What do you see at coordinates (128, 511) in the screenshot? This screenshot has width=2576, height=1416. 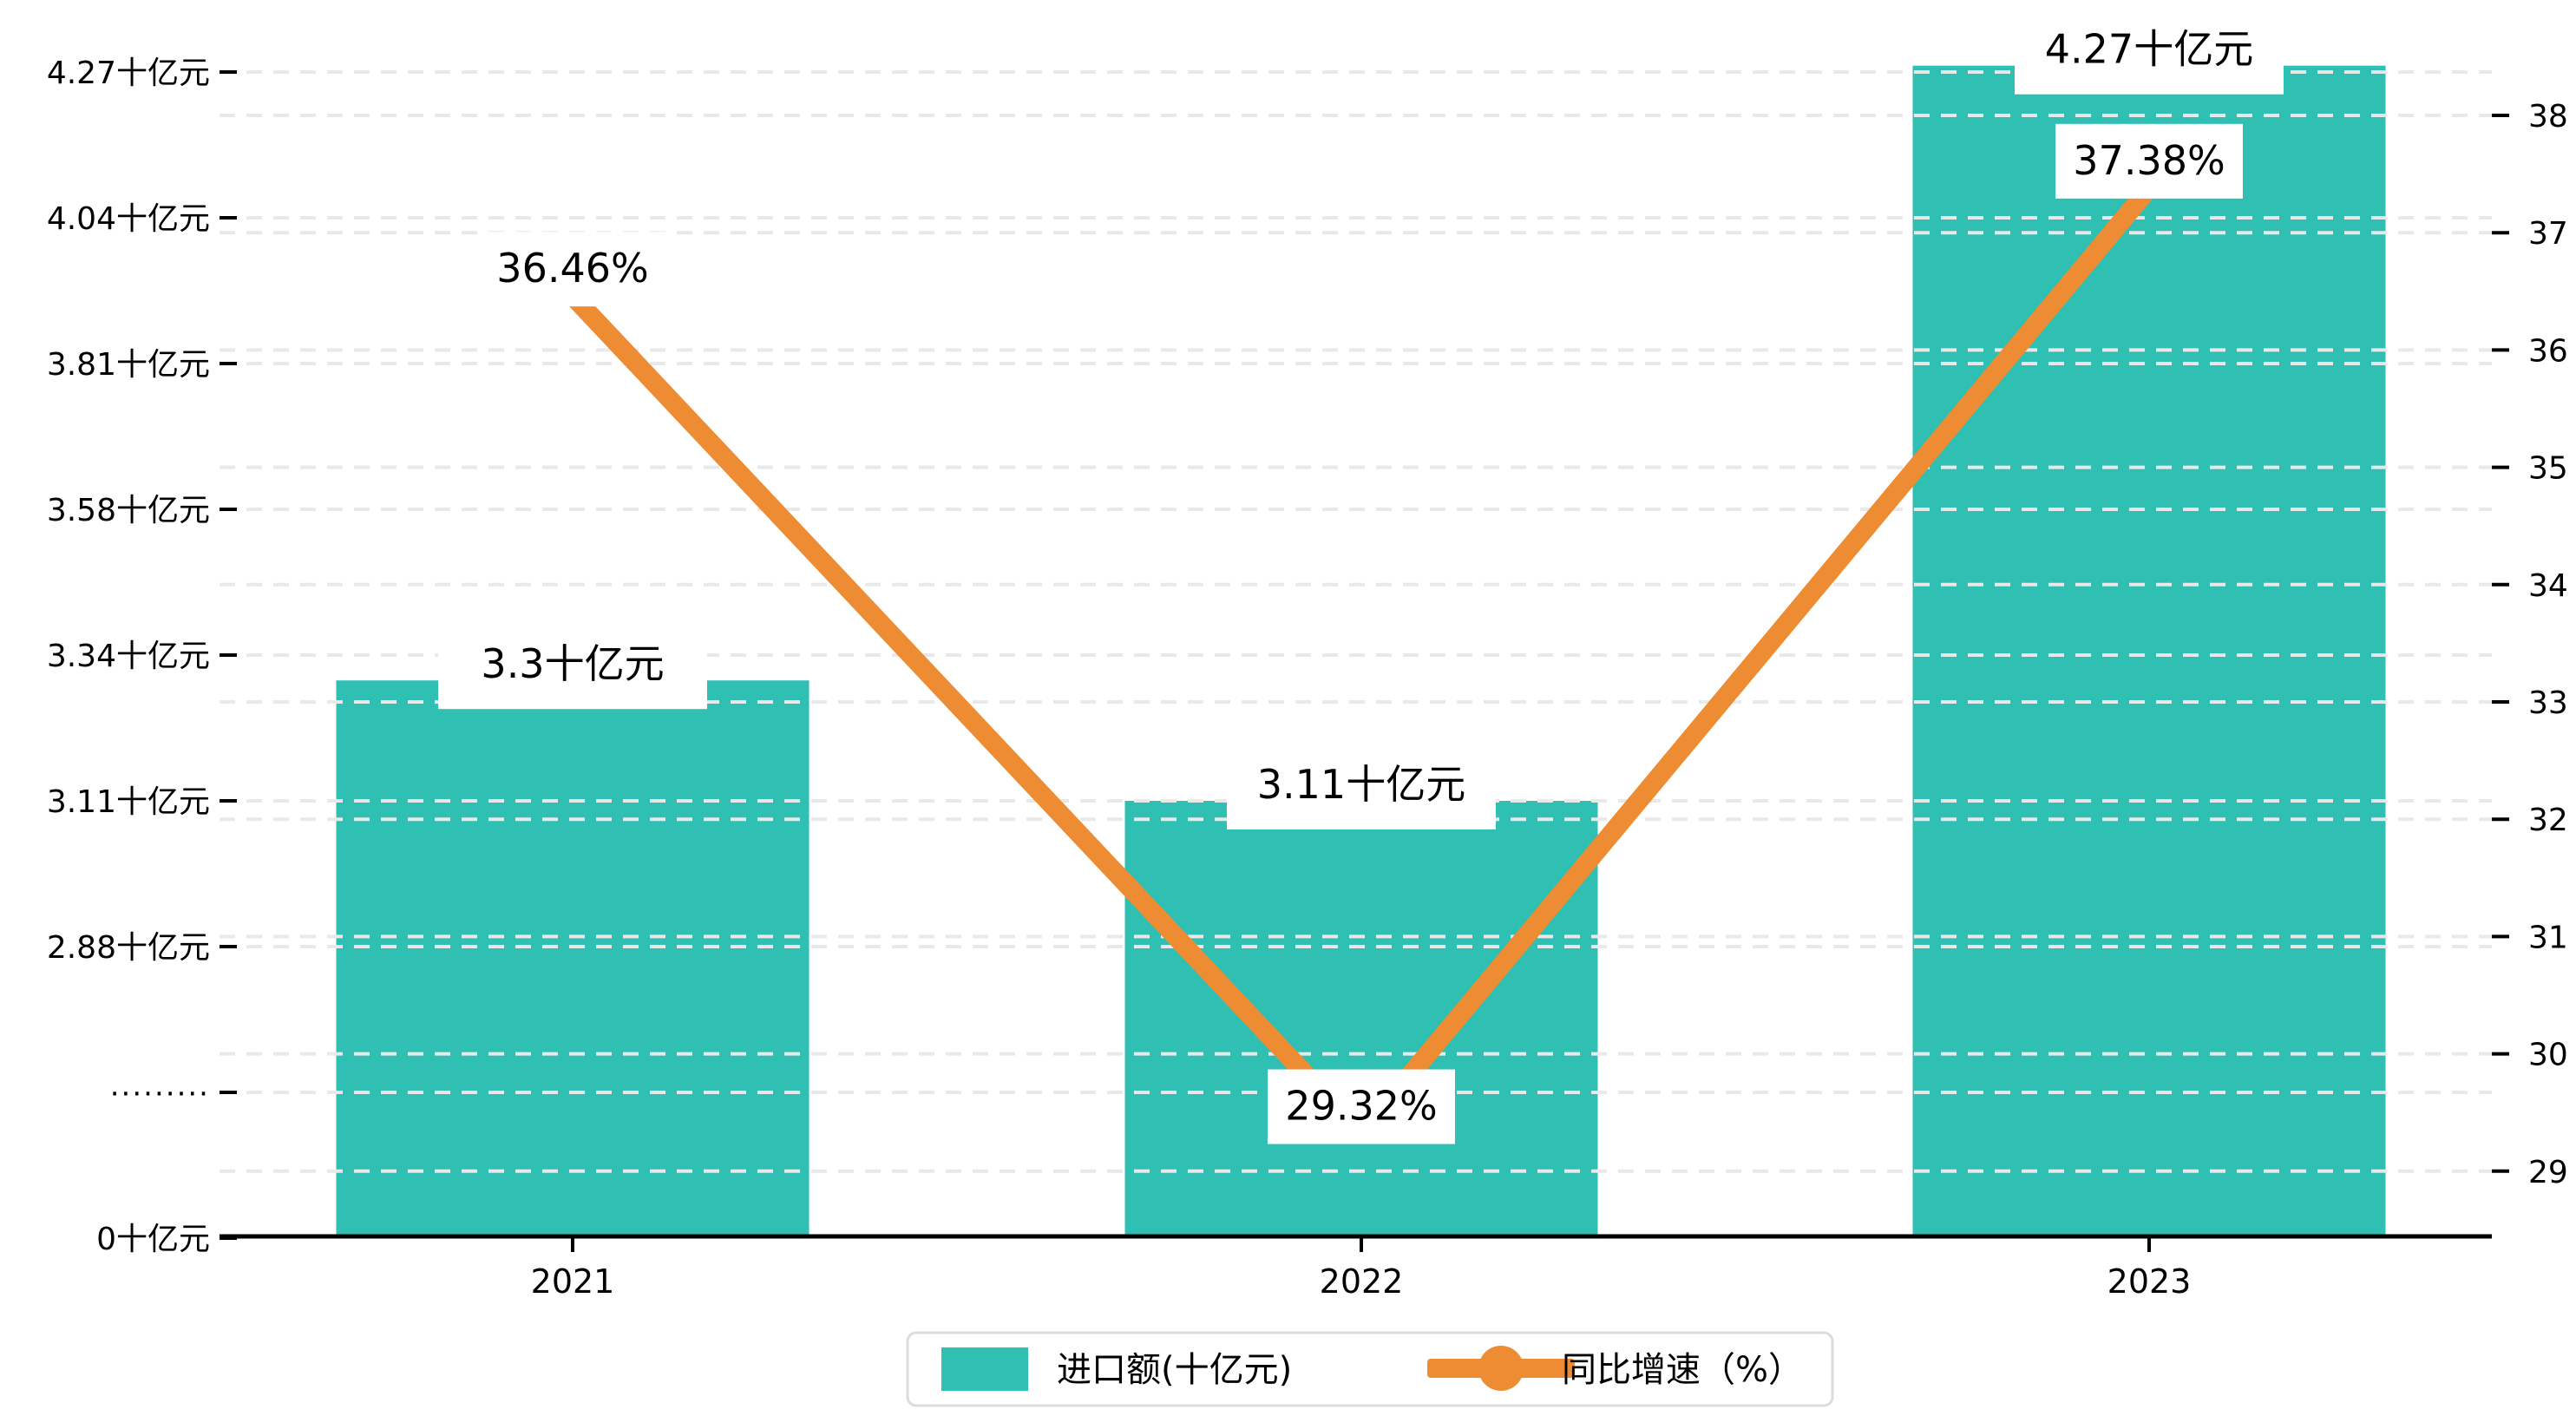 I see `y-axis-left-tick-label: 3.58十亿元` at bounding box center [128, 511].